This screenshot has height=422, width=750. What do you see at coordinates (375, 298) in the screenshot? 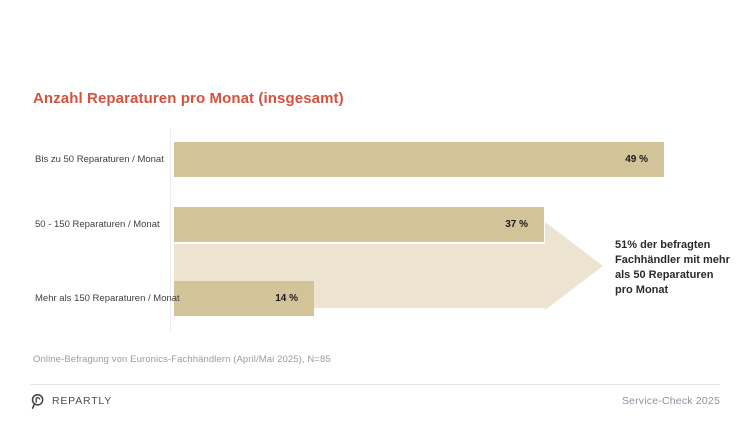
I see `bar-row: Mehr als 150 Reparaturen / Monat 14 %` at bounding box center [375, 298].